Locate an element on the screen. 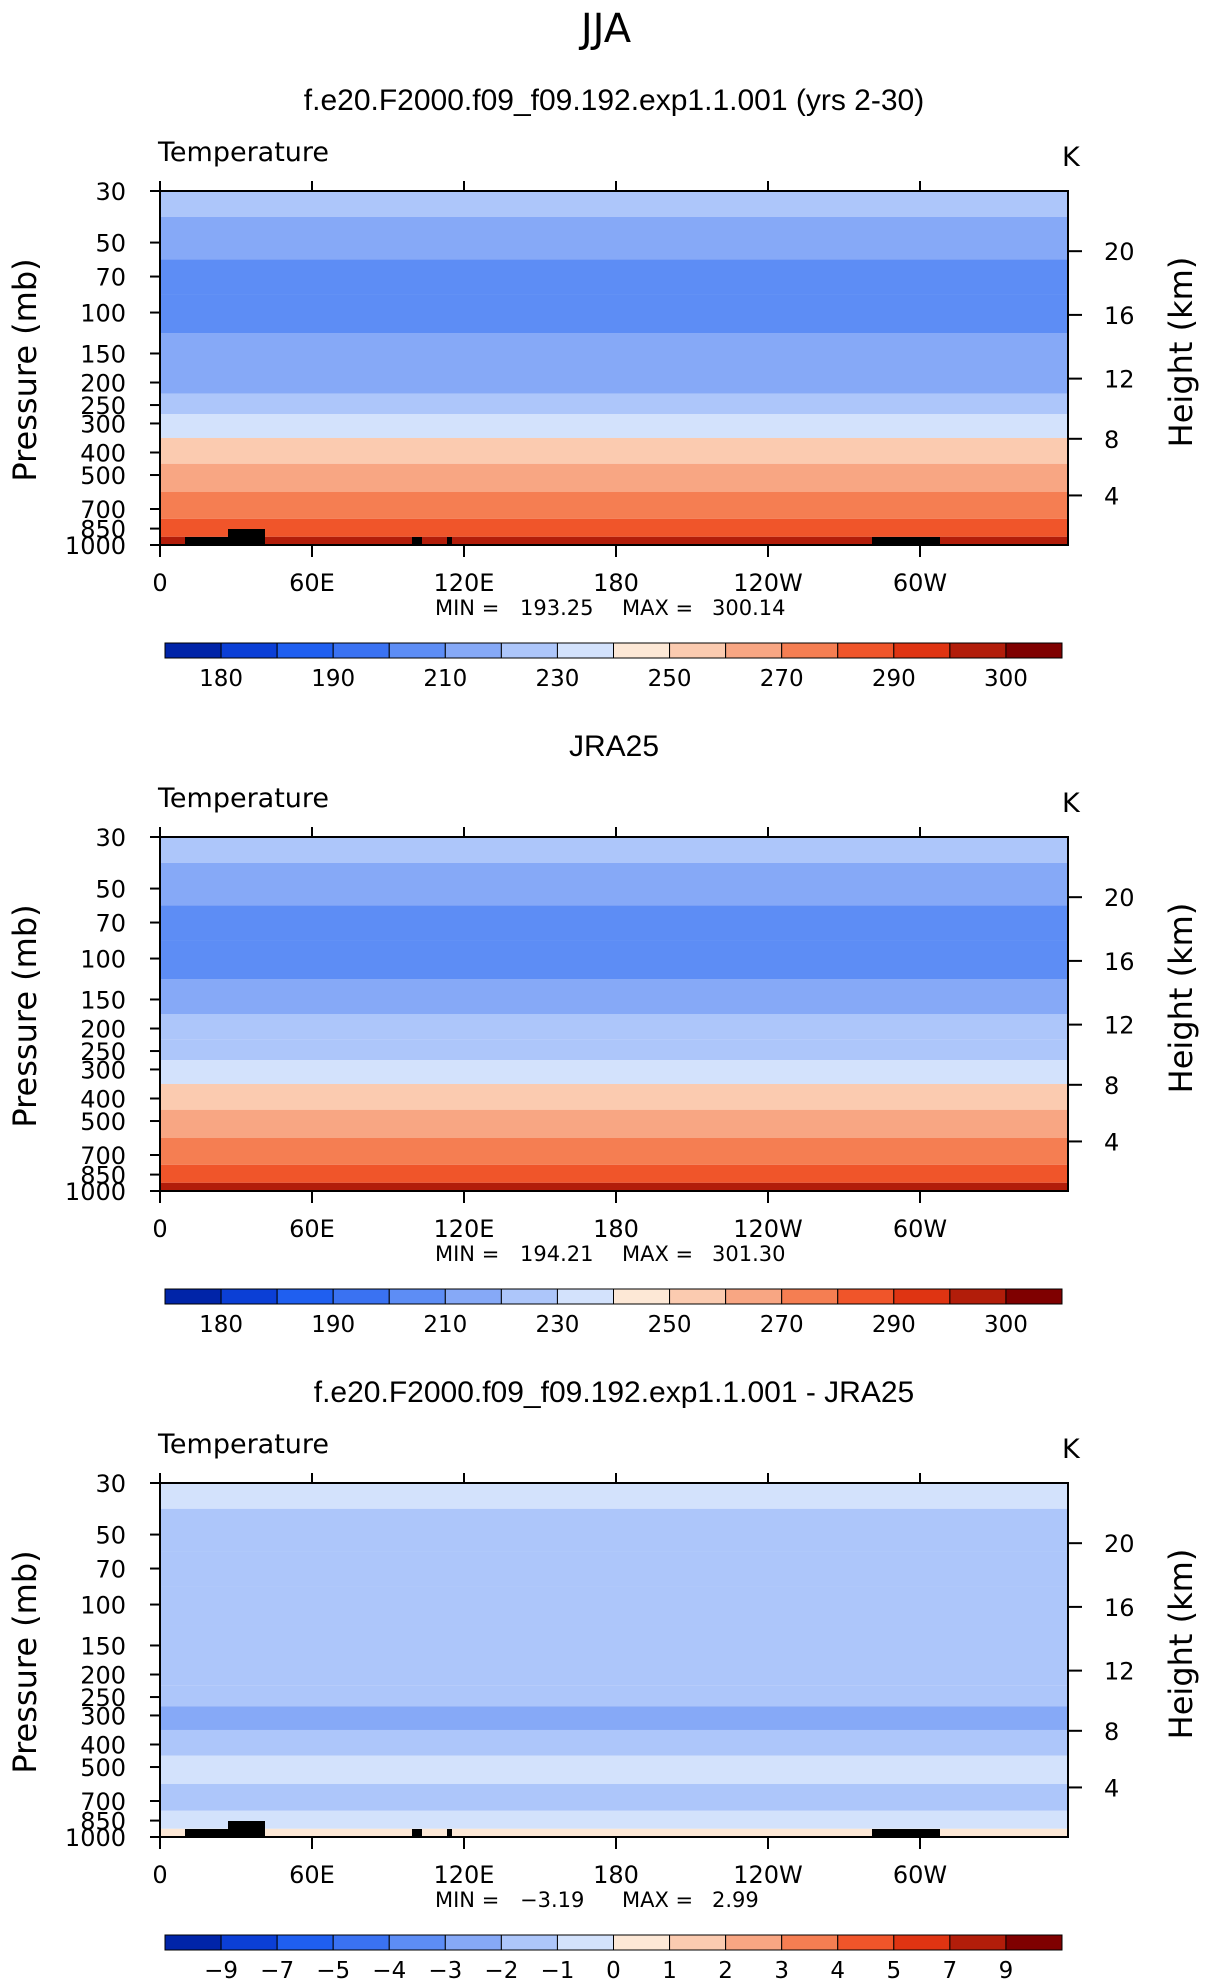  figure-title: JJA is located at coordinates (605, 29).